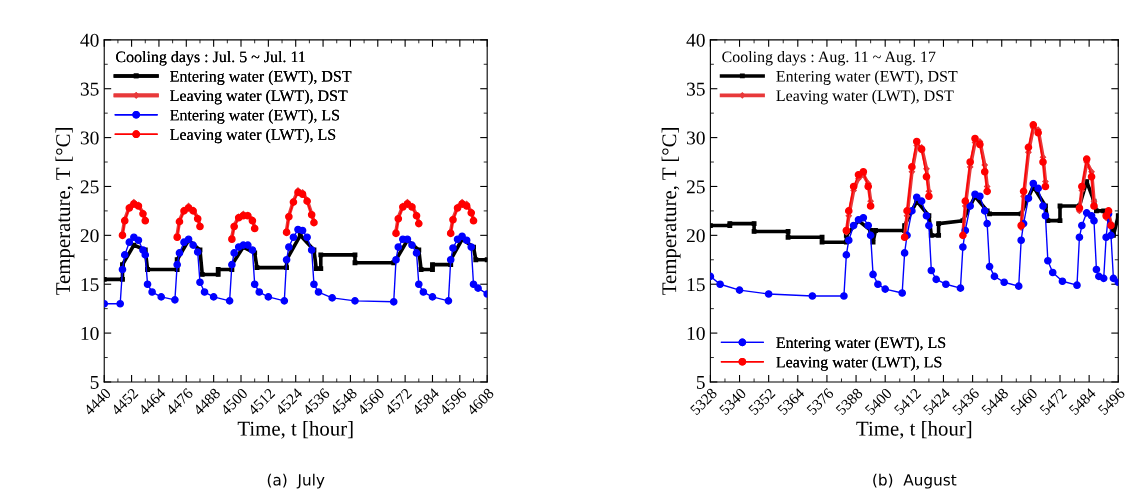 This screenshot has width=1133, height=498. Describe the element at coordinates (124, 401) in the screenshot. I see `x-tick-label: 4452` at that location.